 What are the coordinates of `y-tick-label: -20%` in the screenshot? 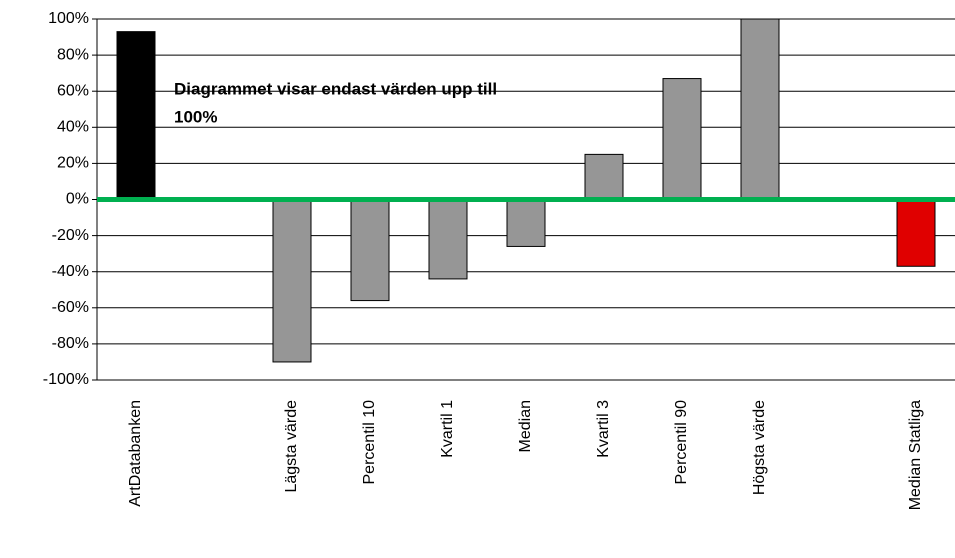 It's located at (70, 235).